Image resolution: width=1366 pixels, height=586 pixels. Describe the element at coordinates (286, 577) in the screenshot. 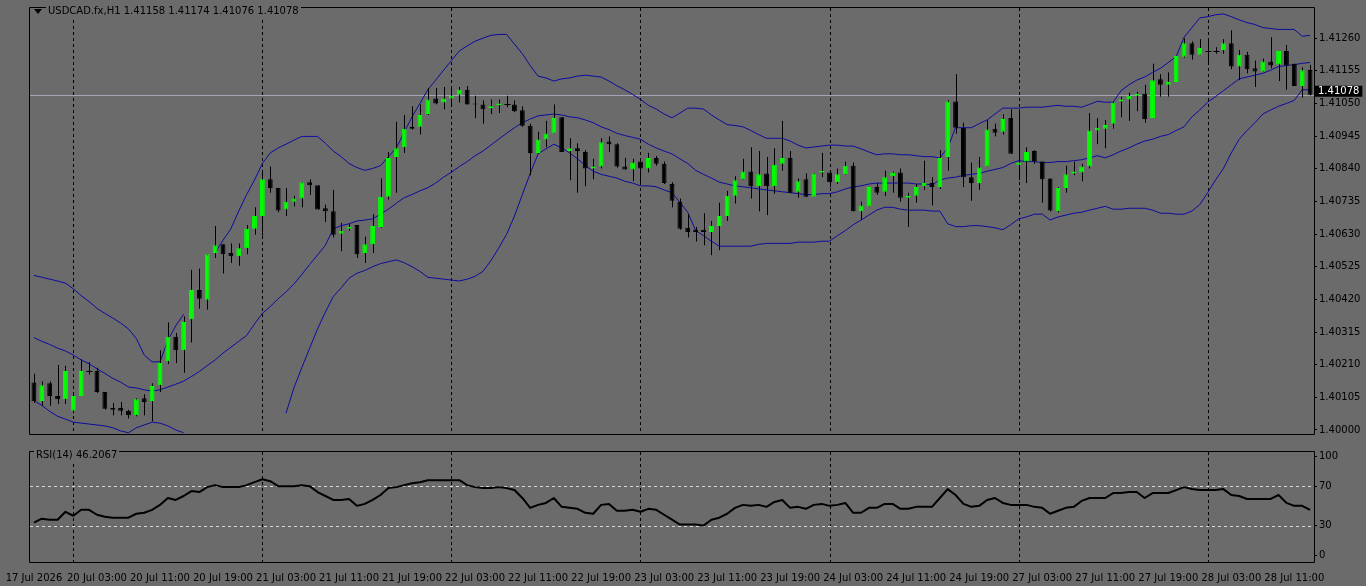

I see `x-tick-label: 21 Jul 03:00` at that location.